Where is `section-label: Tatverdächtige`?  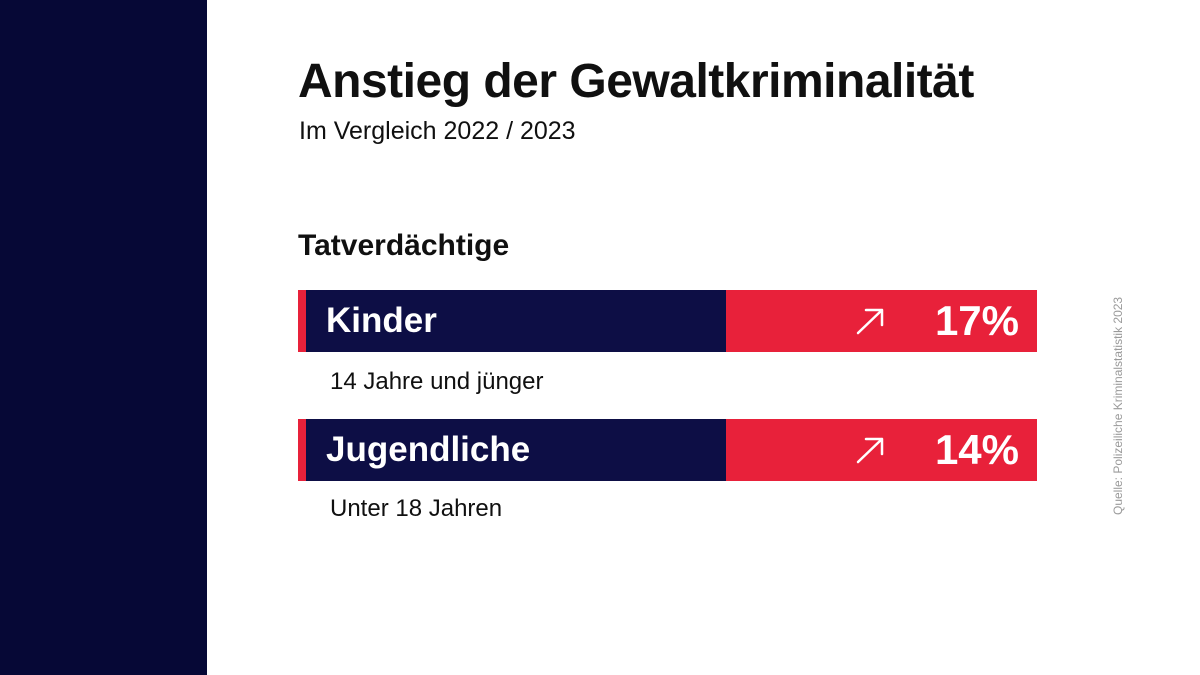
section-label: Tatverdächtige is located at coordinates (404, 245).